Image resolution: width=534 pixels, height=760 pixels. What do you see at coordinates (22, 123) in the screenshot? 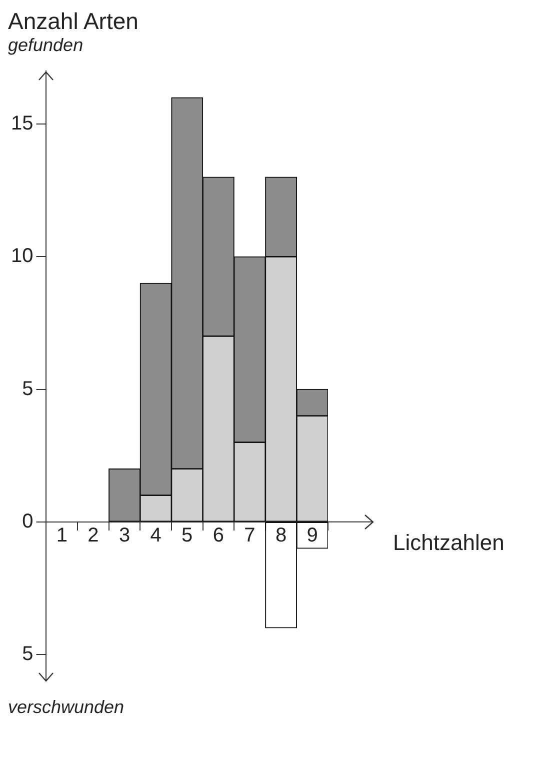
I see `y-tick-label: 15` at bounding box center [22, 123].